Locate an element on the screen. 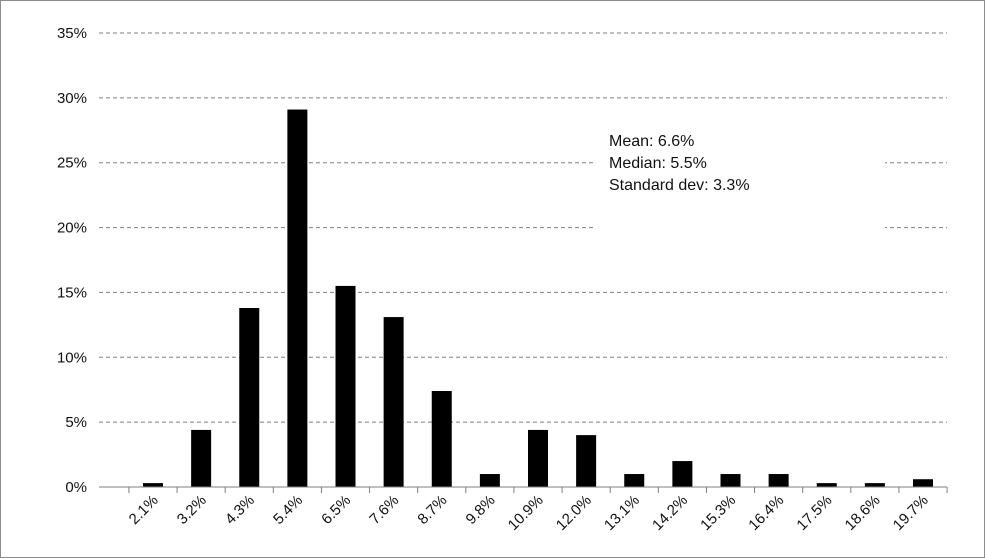 This screenshot has height=559, width=985. x-tick-label: 4.3% is located at coordinates (240, 510).